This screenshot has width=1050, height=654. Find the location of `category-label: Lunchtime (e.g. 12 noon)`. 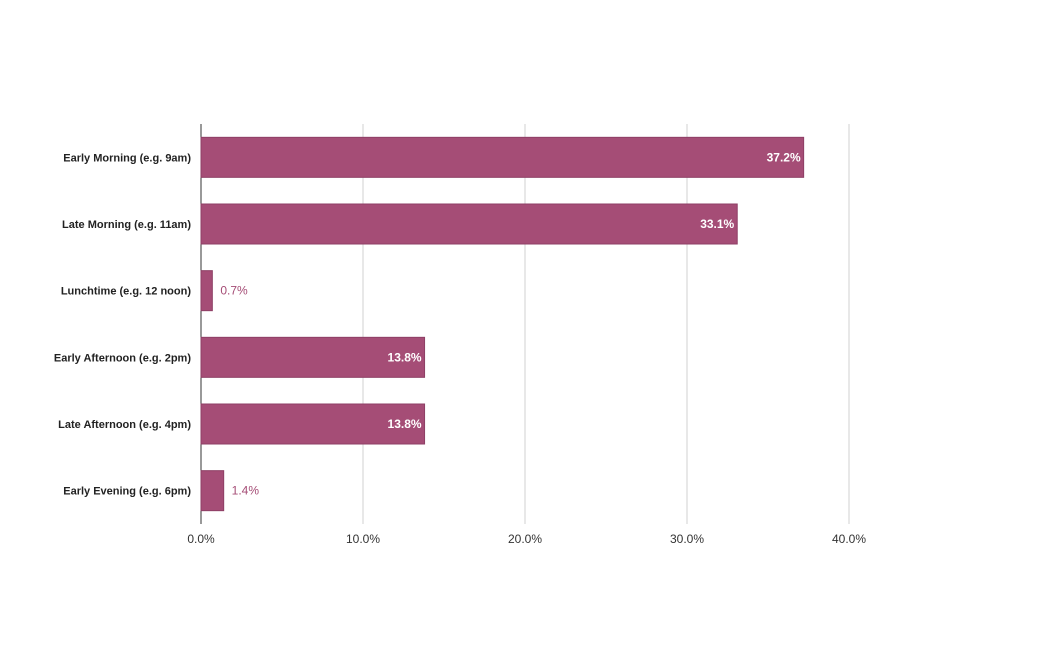

category-label: Lunchtime (e.g. 12 noon) is located at coordinates (126, 292).